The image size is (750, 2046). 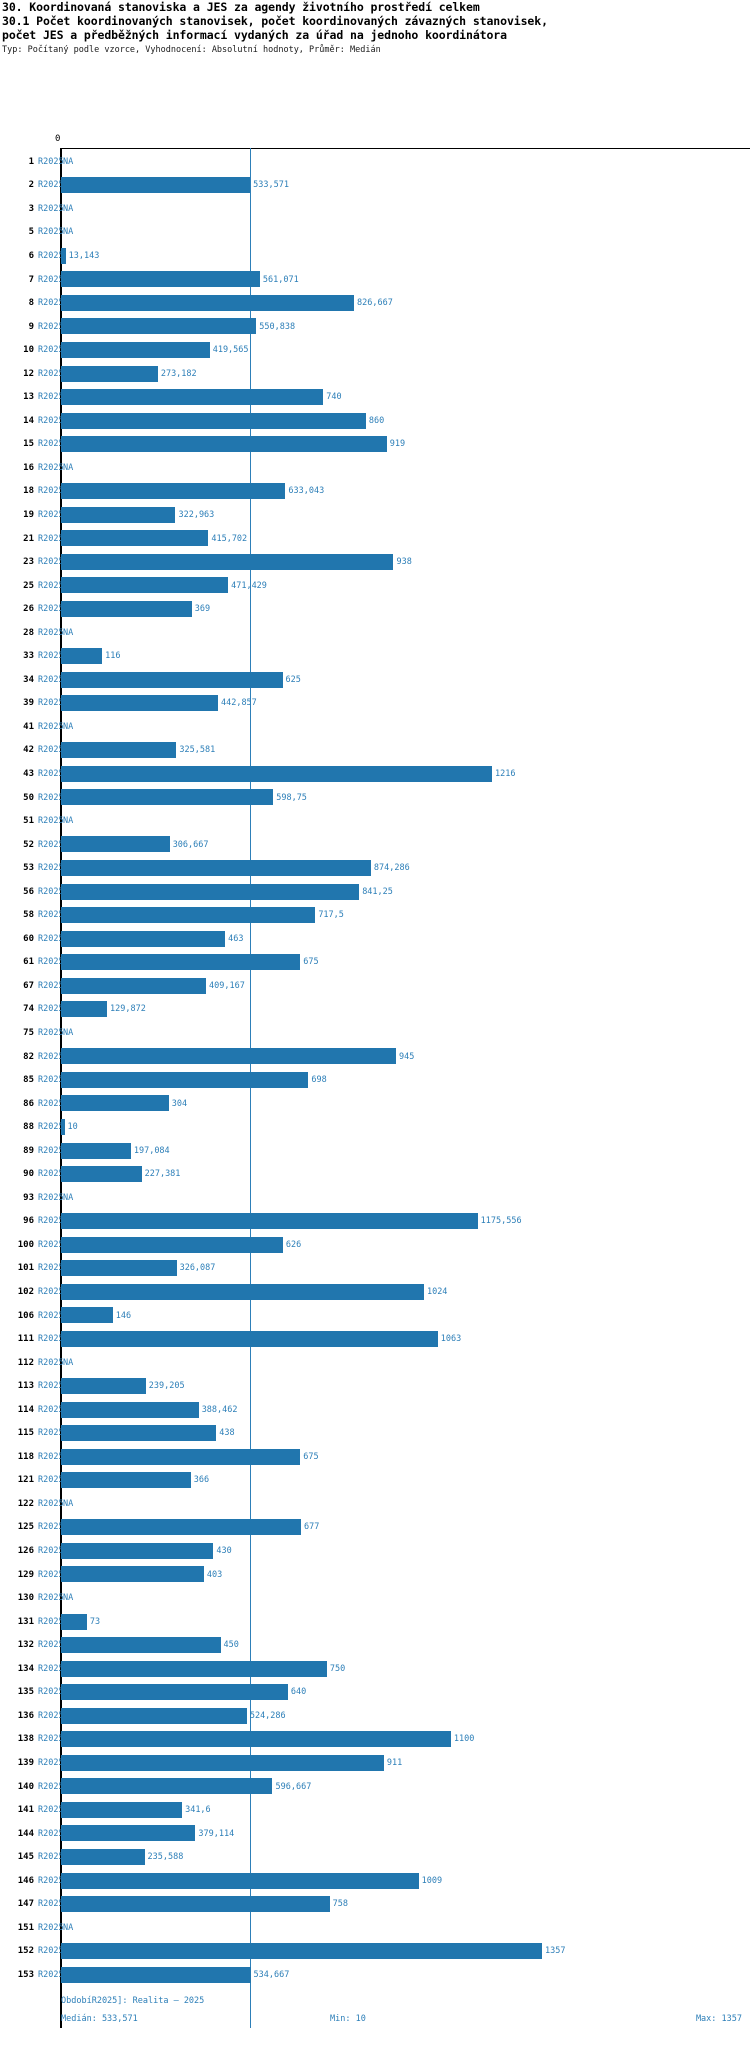 What do you see at coordinates (319, 1080) in the screenshot?
I see `bar-value-label: 698` at bounding box center [319, 1080].